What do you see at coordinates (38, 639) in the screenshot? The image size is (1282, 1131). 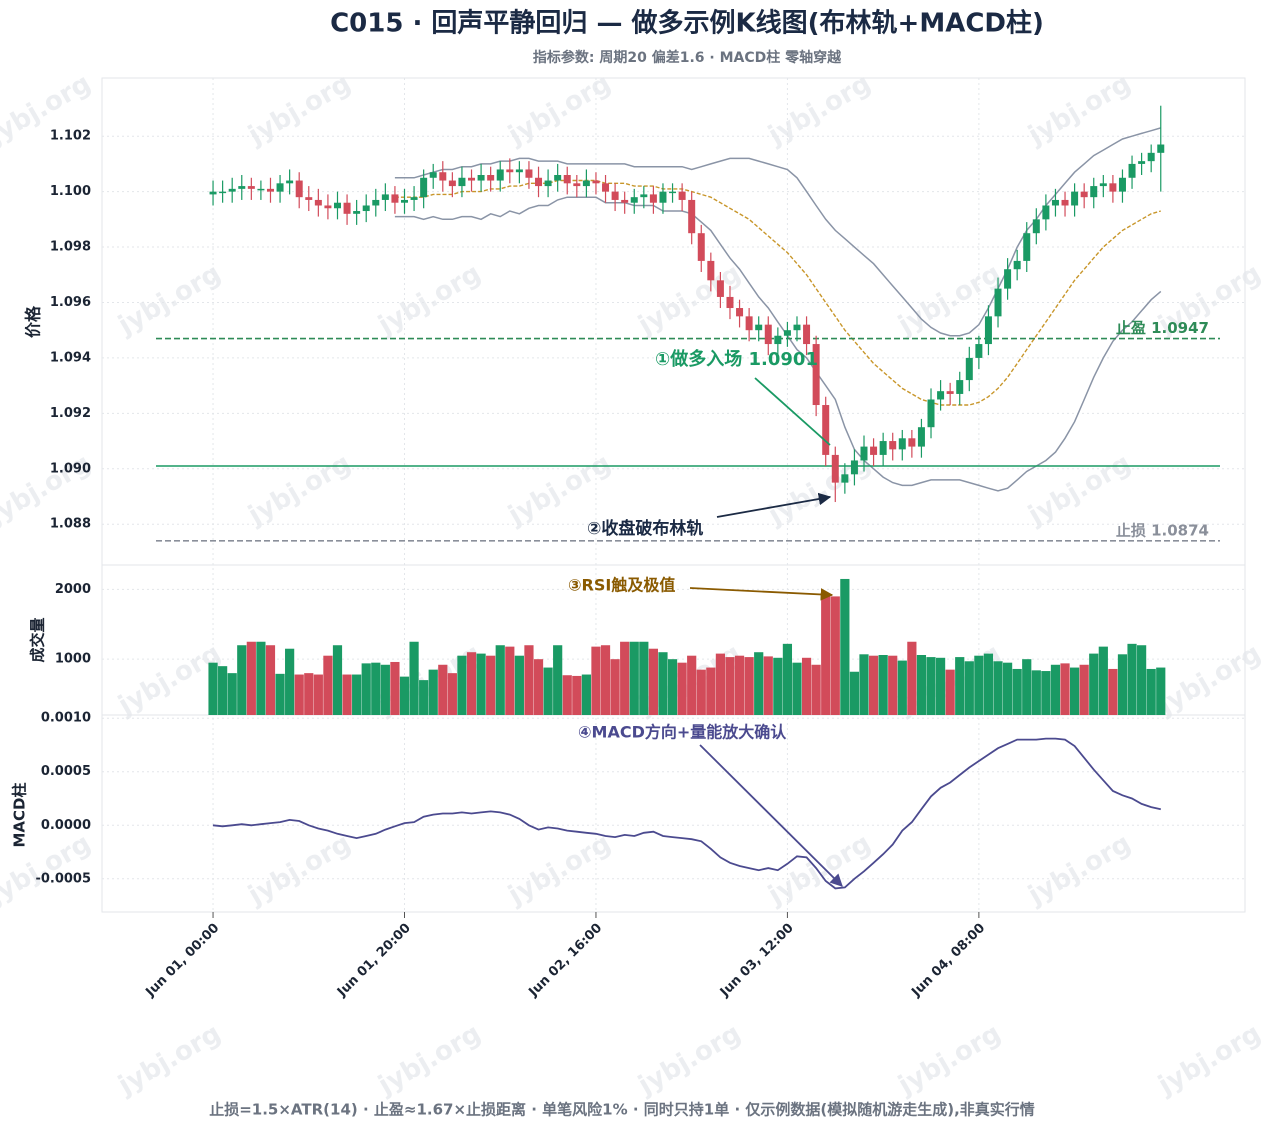 I see `volume-axis-label: 成交量` at bounding box center [38, 639].